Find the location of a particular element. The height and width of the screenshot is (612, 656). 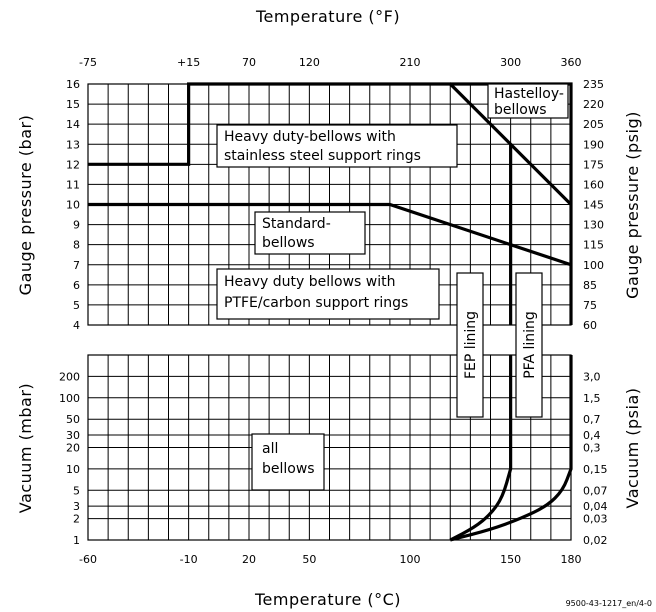

psig-tick-label: 60 is located at coordinates (590, 325).